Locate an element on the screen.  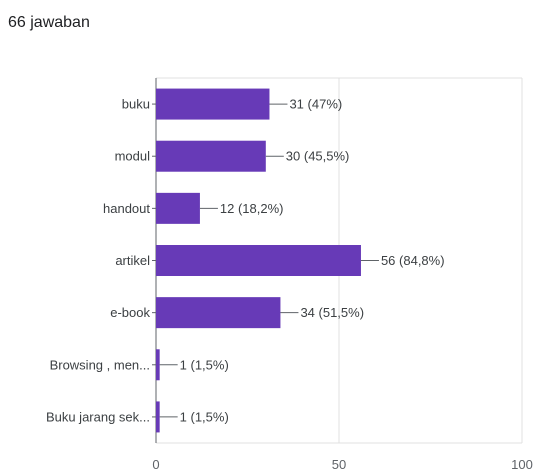
response-count: 66 jawaban is located at coordinates (49, 22).